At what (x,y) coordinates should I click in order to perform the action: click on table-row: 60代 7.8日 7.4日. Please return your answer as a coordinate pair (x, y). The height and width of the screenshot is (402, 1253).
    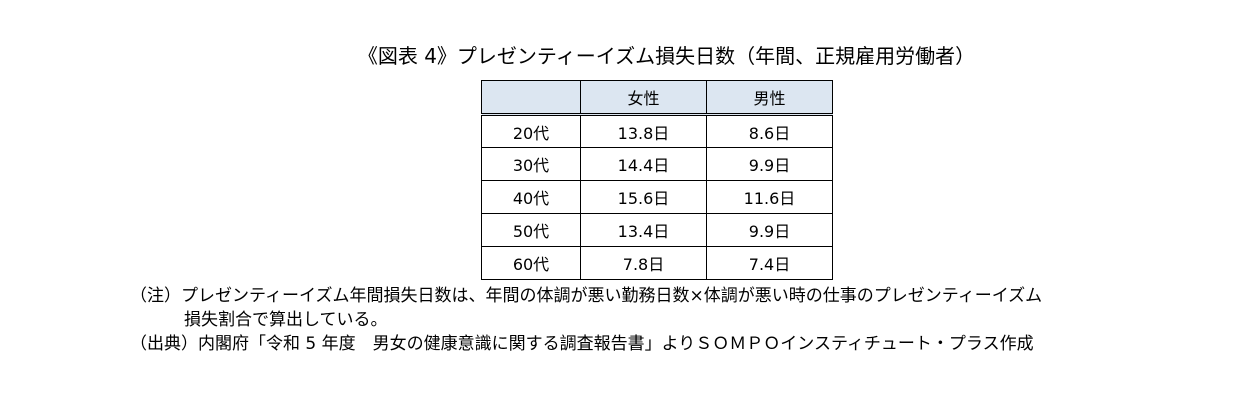
    Looking at the image, I should click on (657, 263).